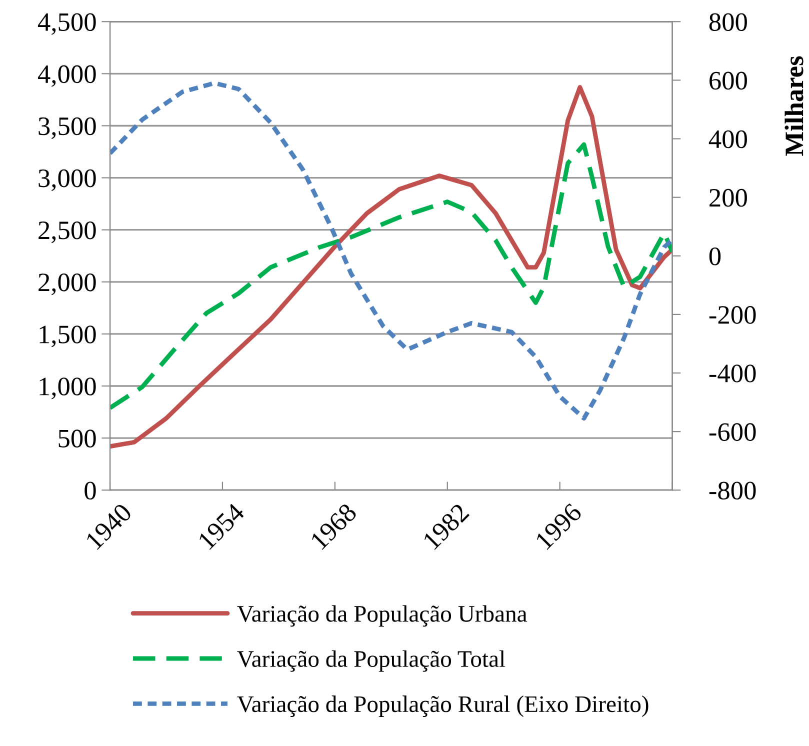 The height and width of the screenshot is (746, 809). What do you see at coordinates (732, 491) in the screenshot?
I see `y2-tick-label: -800` at bounding box center [732, 491].